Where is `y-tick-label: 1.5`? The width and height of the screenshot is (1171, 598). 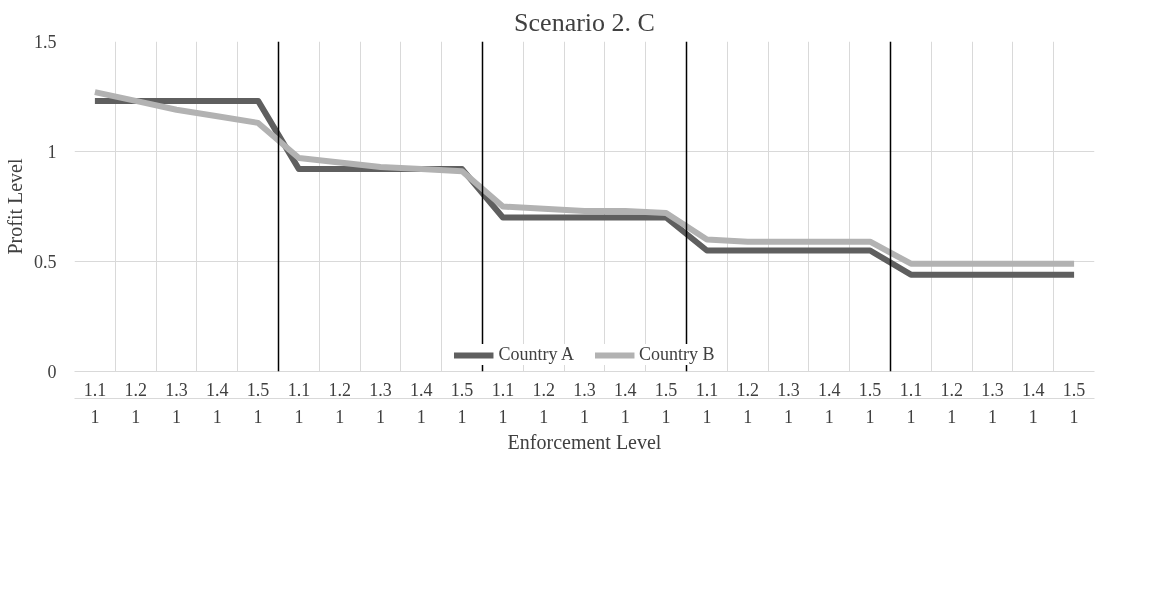
y-tick-label: 1.5 is located at coordinates (45, 42).